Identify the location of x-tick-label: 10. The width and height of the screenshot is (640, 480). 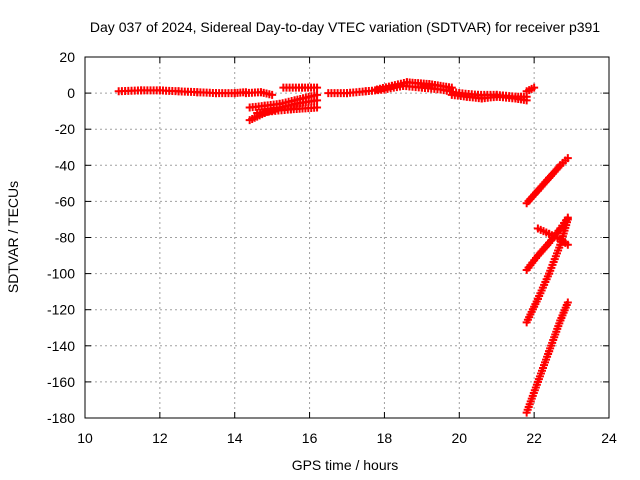
(85, 438).